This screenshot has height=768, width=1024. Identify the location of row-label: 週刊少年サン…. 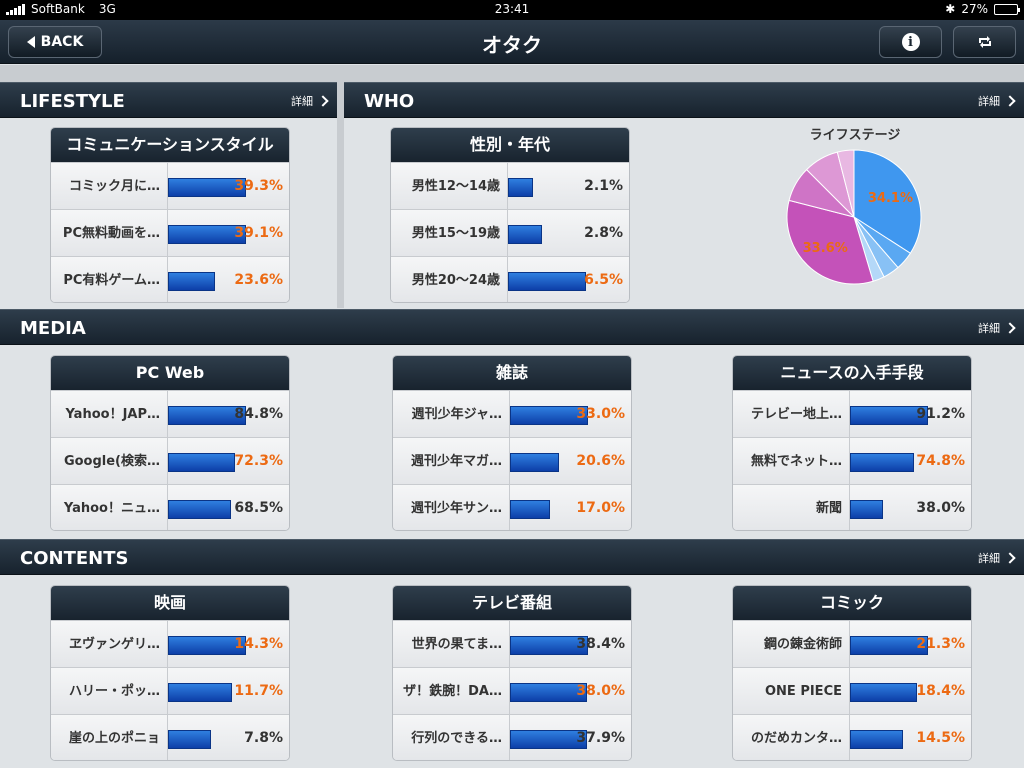
(456, 508).